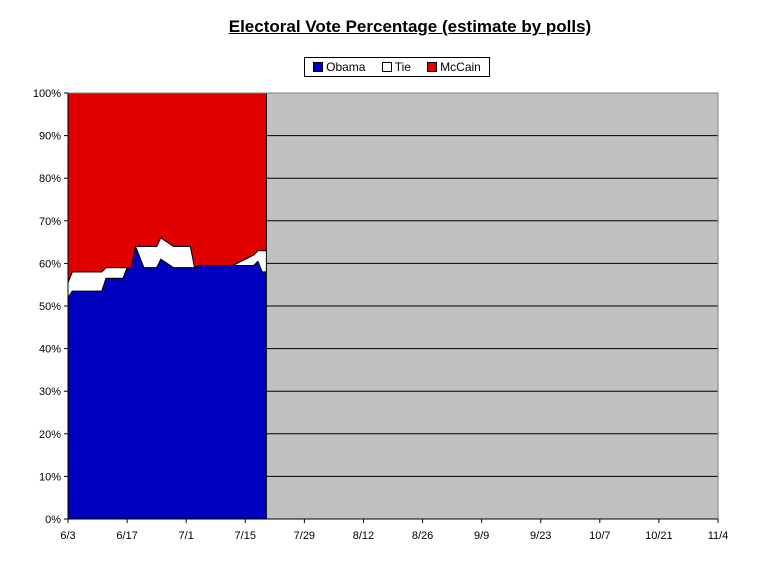  I want to click on x-tick-label: 7/1, so click(186, 536).